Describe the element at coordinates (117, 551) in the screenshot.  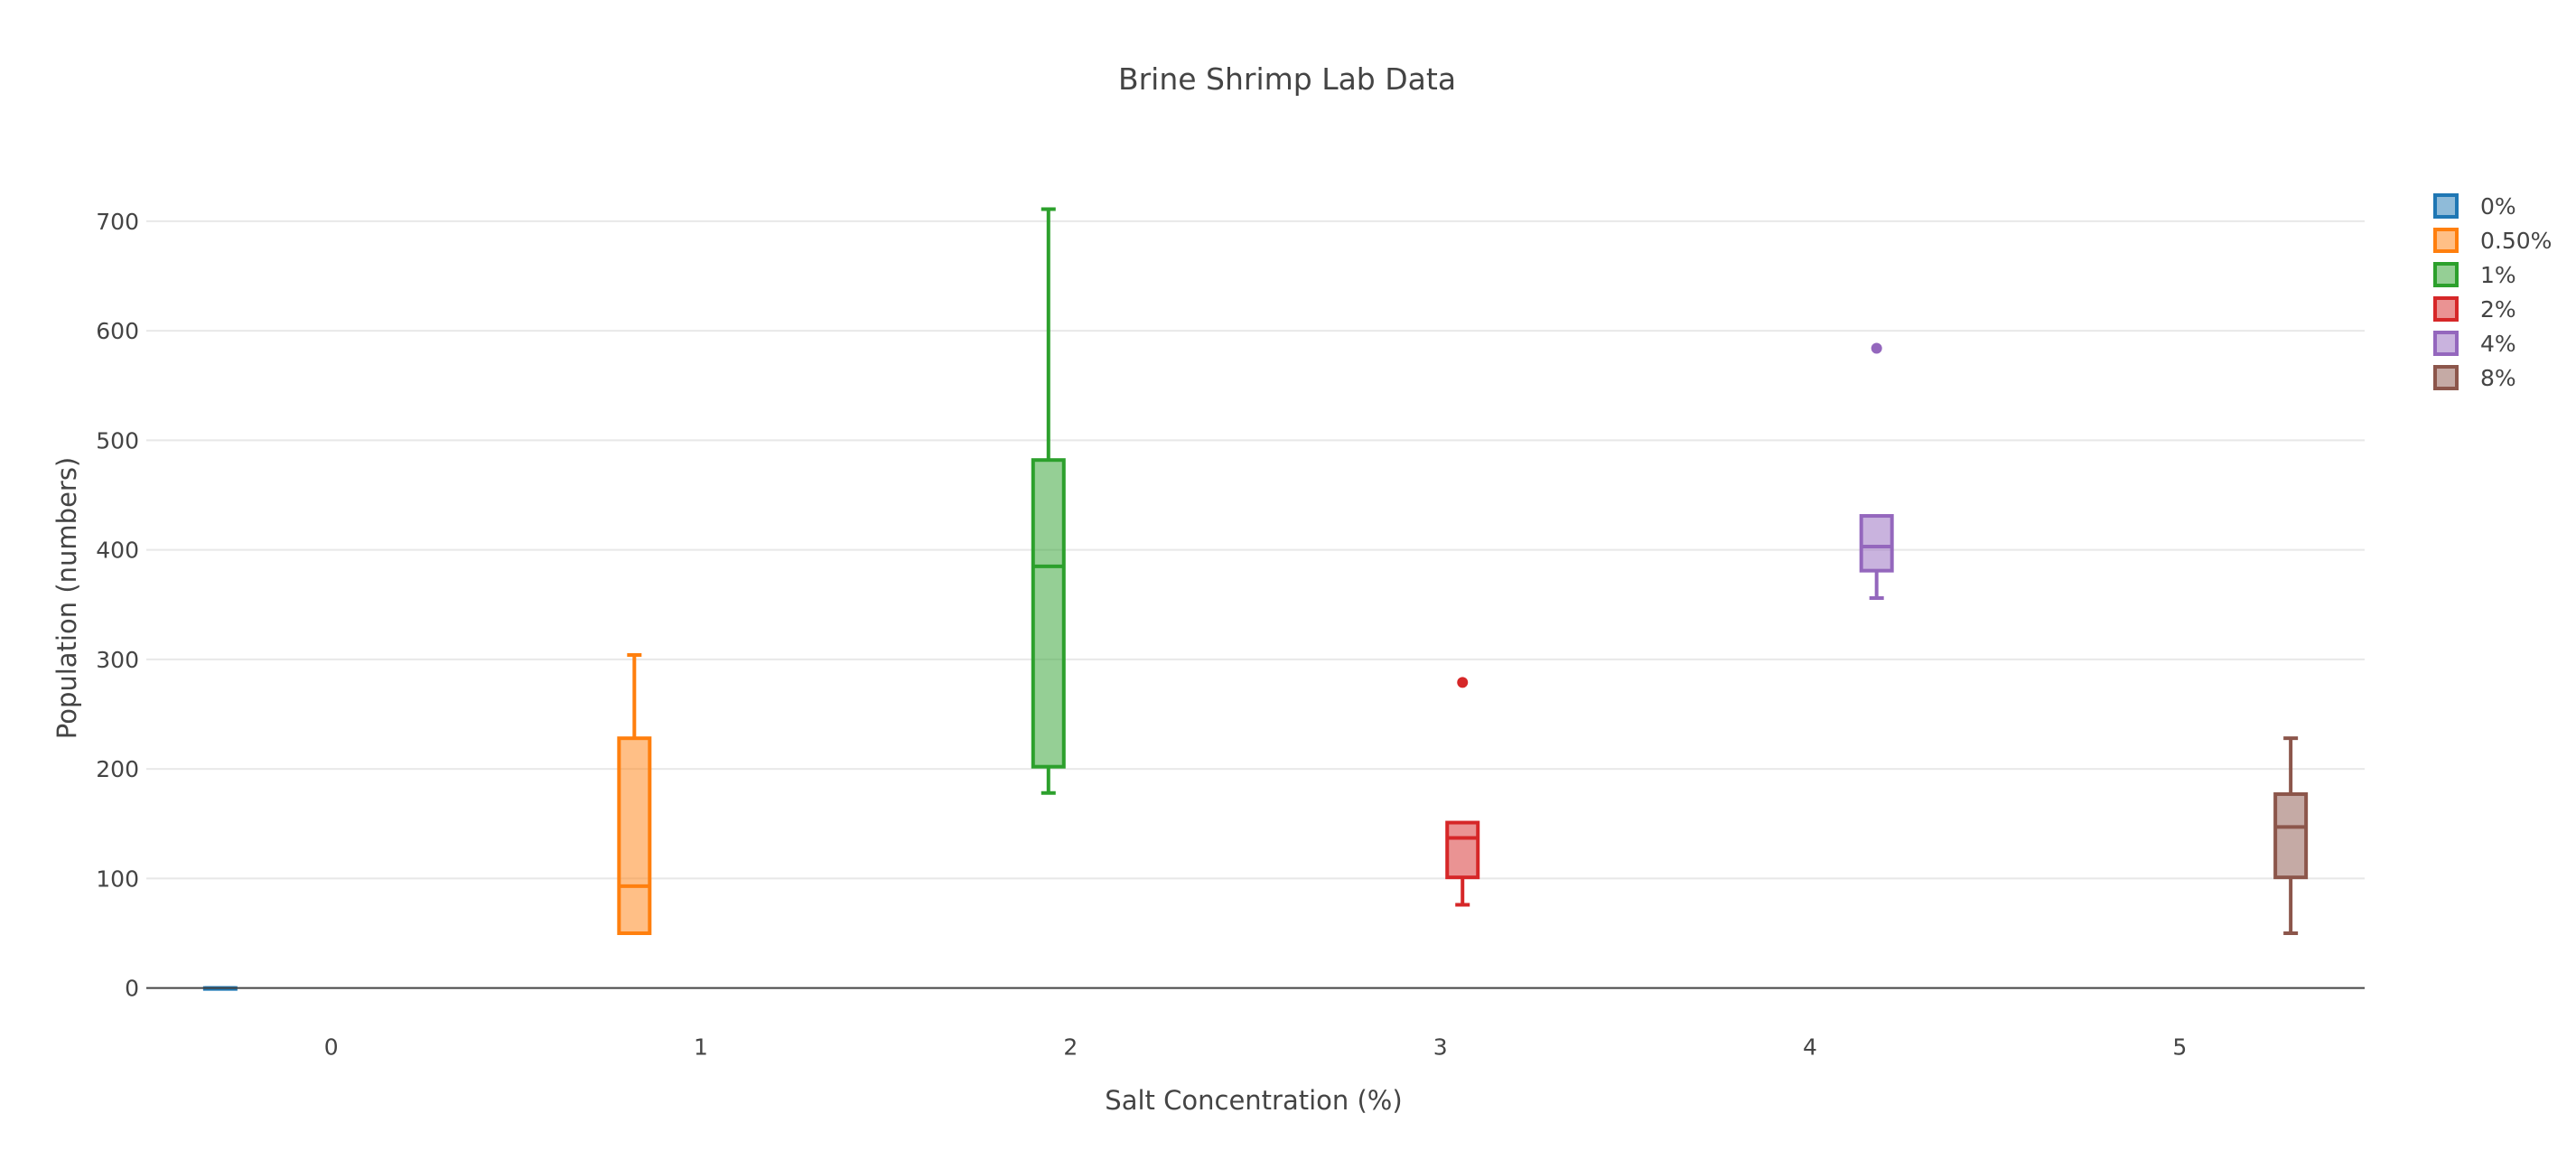
I see `y-tick-label: 400` at that location.